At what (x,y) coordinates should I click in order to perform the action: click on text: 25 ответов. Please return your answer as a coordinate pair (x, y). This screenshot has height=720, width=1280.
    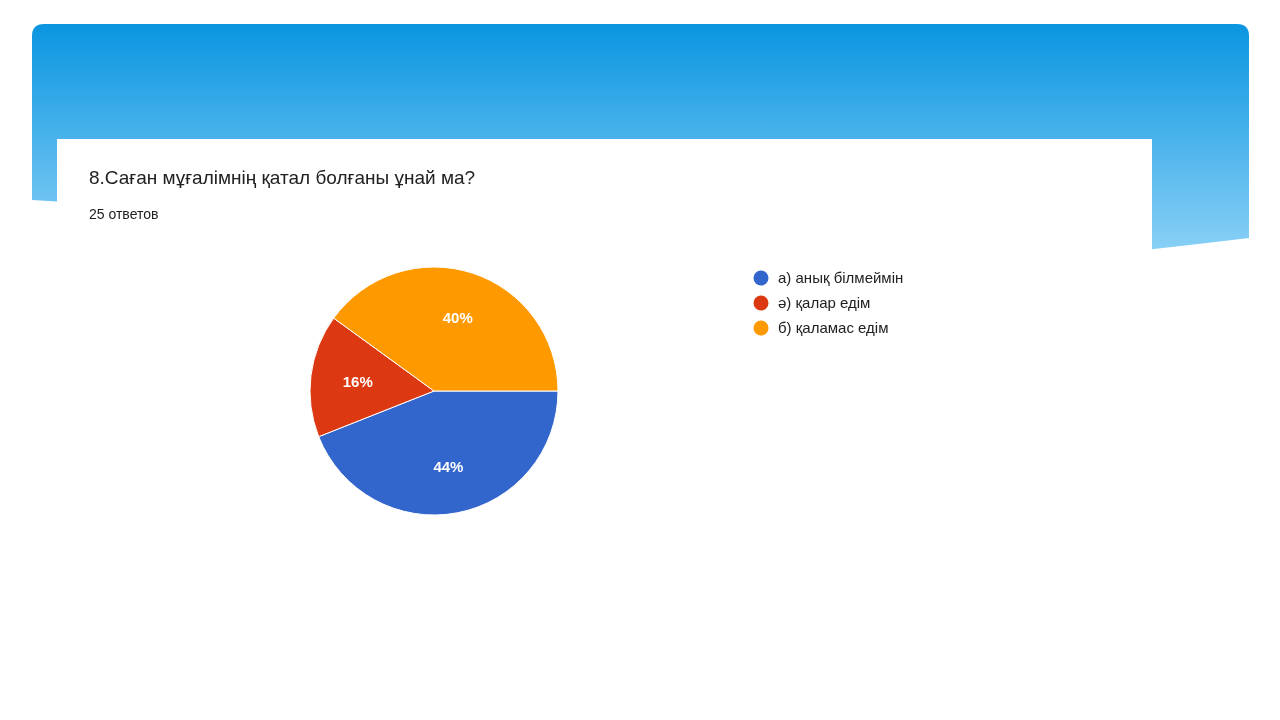
    Looking at the image, I should click on (124, 214).